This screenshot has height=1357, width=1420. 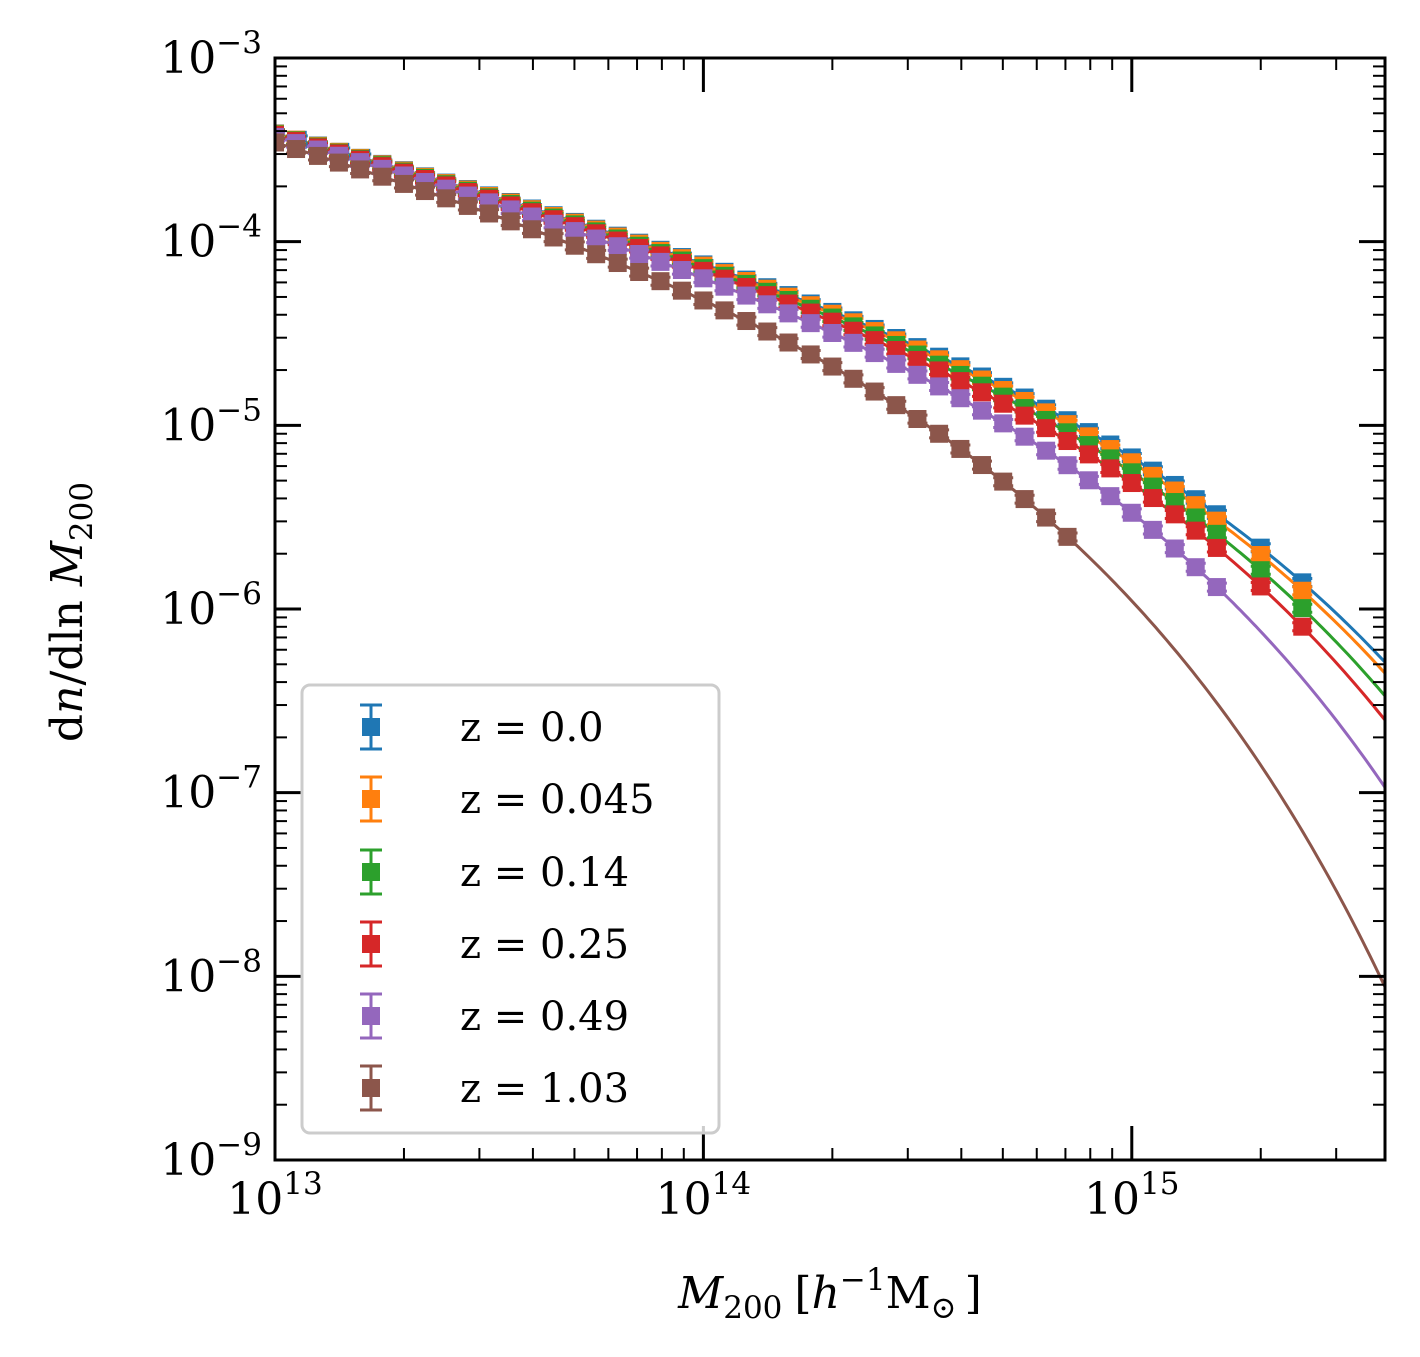 What do you see at coordinates (944, 1308) in the screenshot?
I see `x-axis-title-sun: ⊙` at bounding box center [944, 1308].